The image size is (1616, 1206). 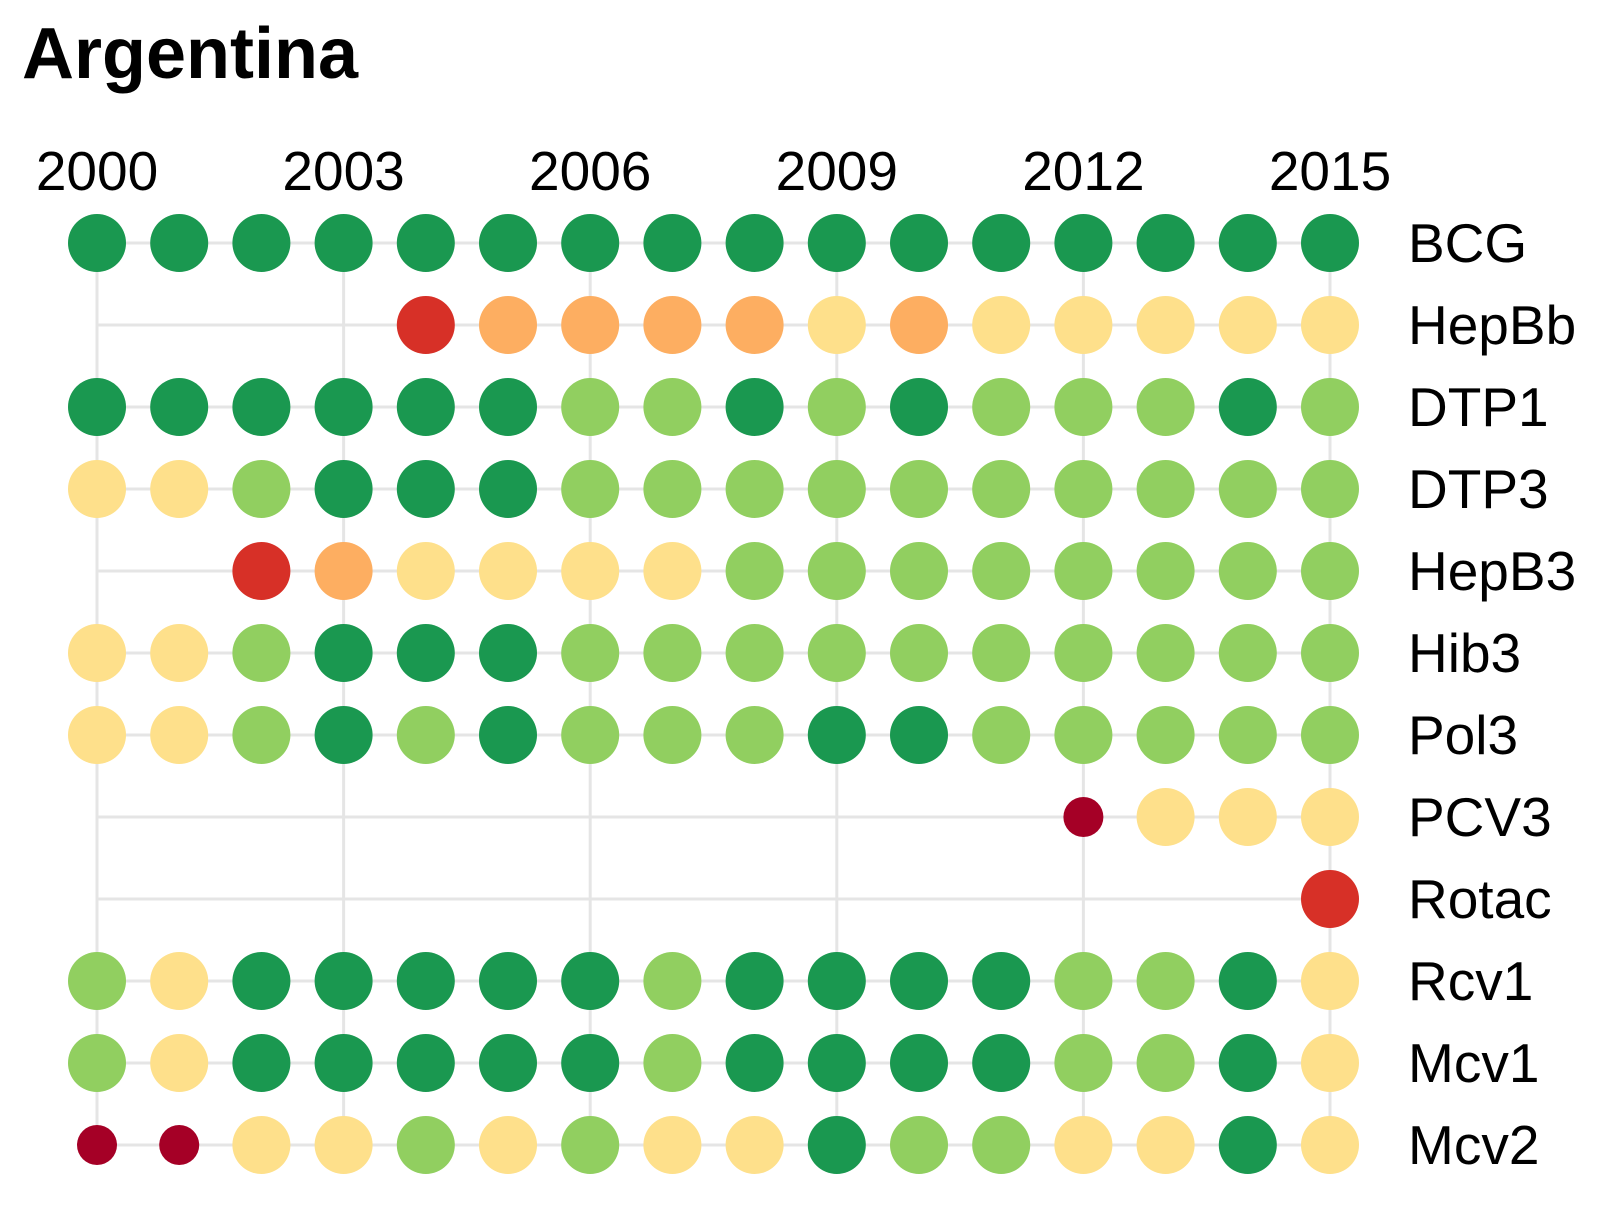 I want to click on point-hib3-2011, so click(x=1001, y=653).